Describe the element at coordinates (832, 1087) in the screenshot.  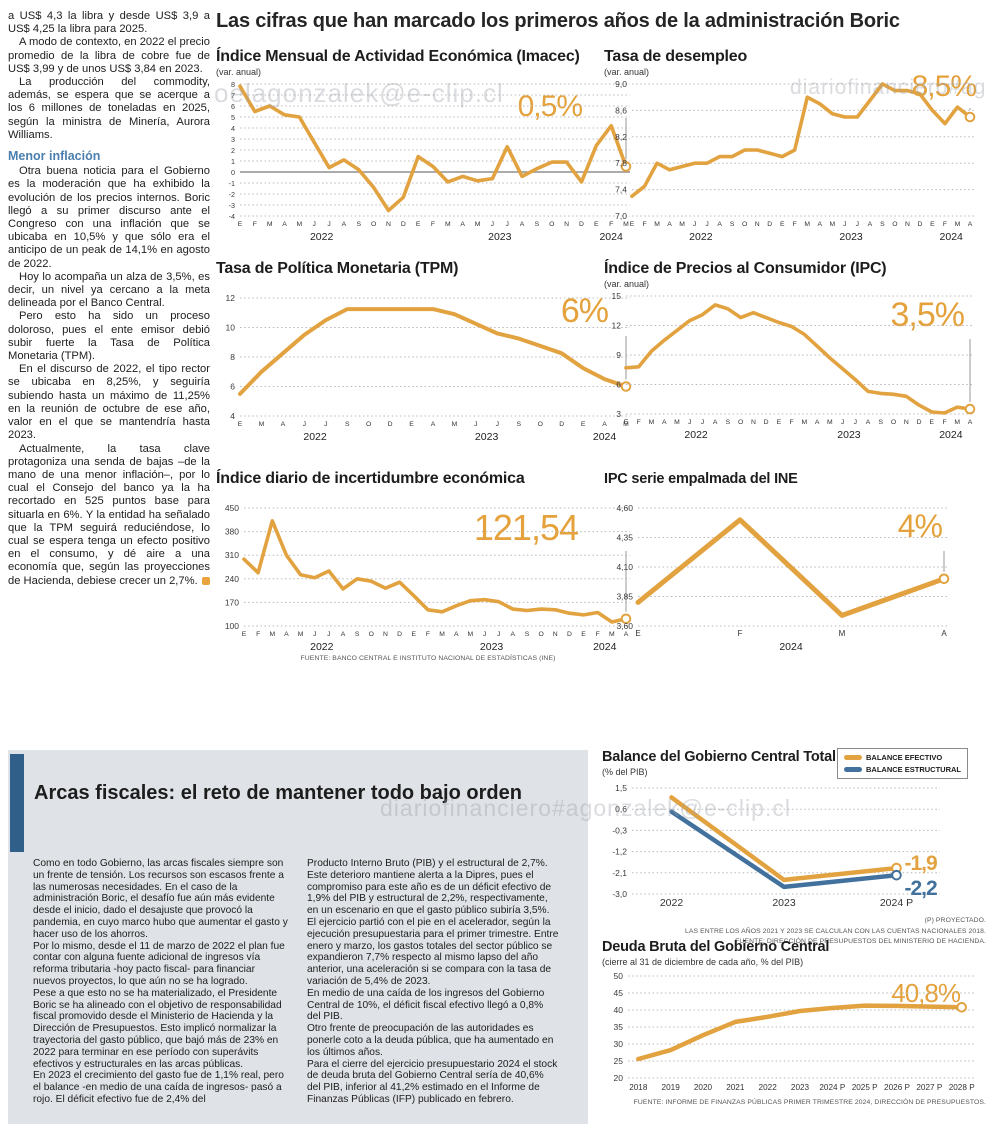
I see `svg-text: 2024 P` at that location.